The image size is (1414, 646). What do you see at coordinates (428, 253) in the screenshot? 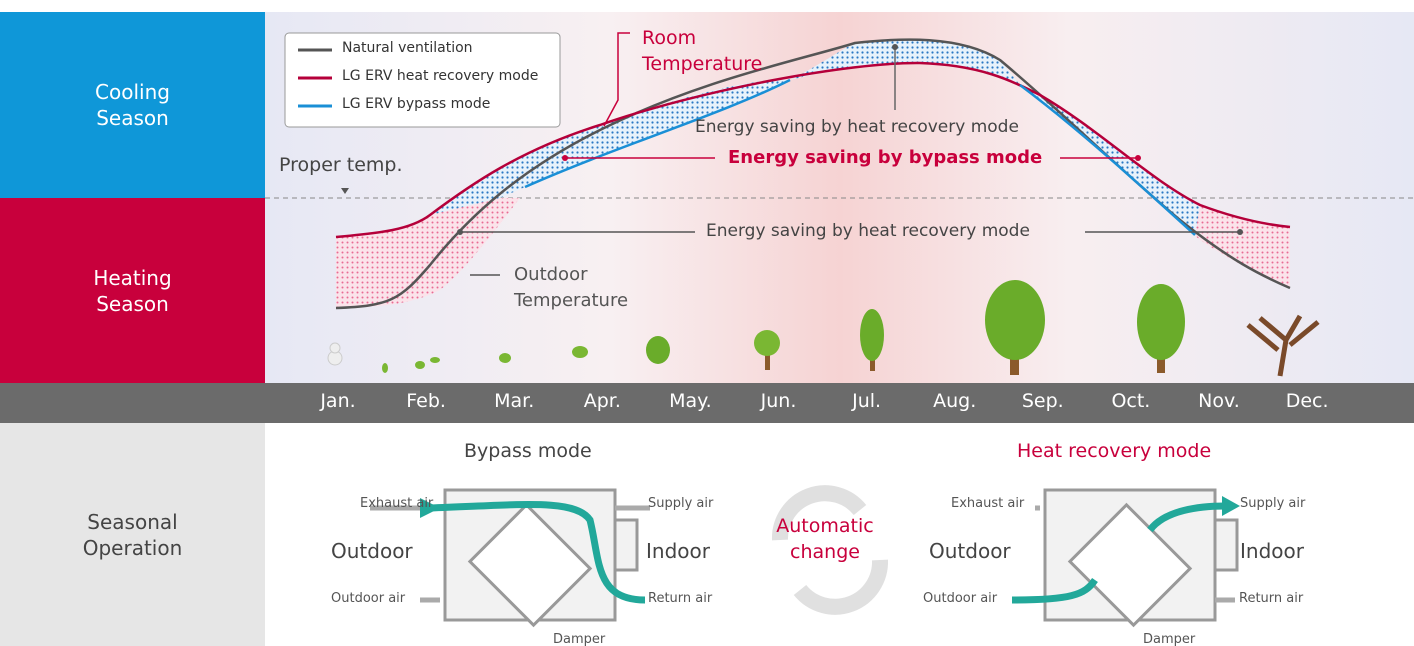
I see `heat-saving-area` at bounding box center [428, 253].